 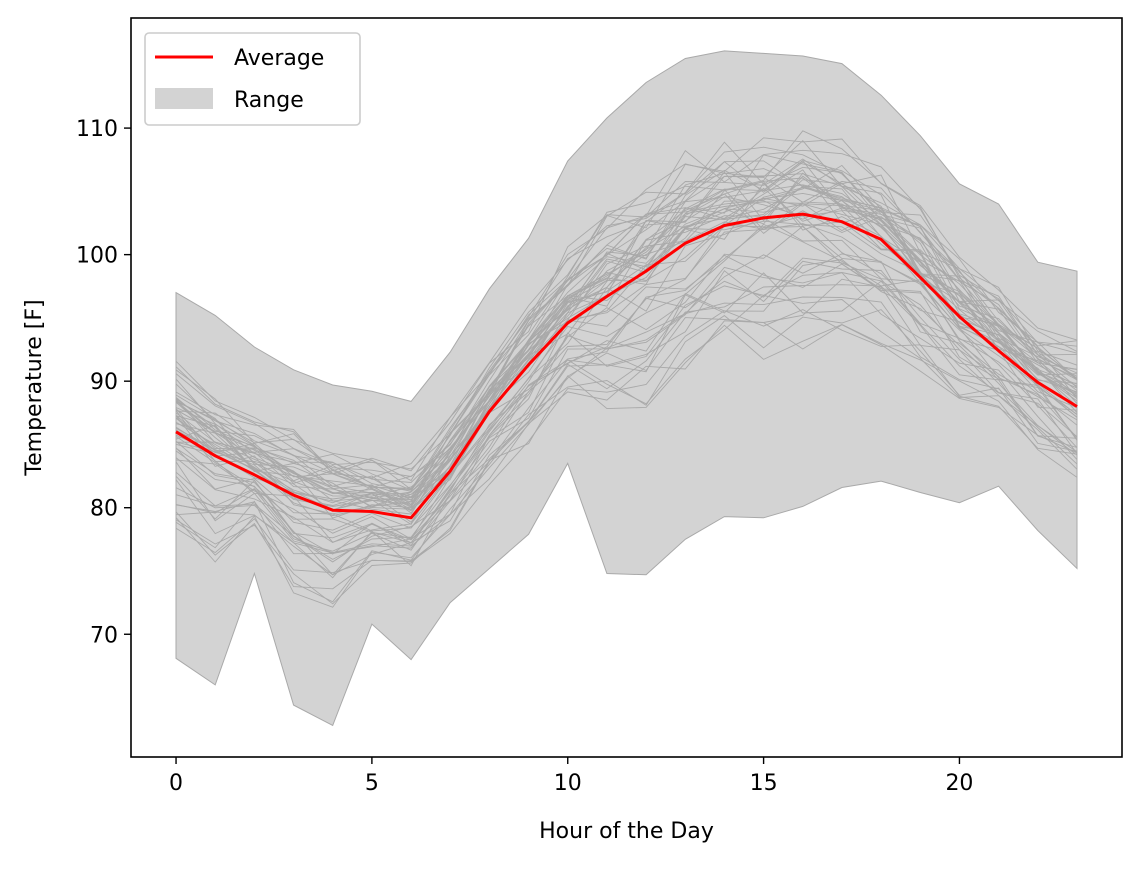 I want to click on x-ticks: 0 5 10 15 20, so click(x=571, y=776).